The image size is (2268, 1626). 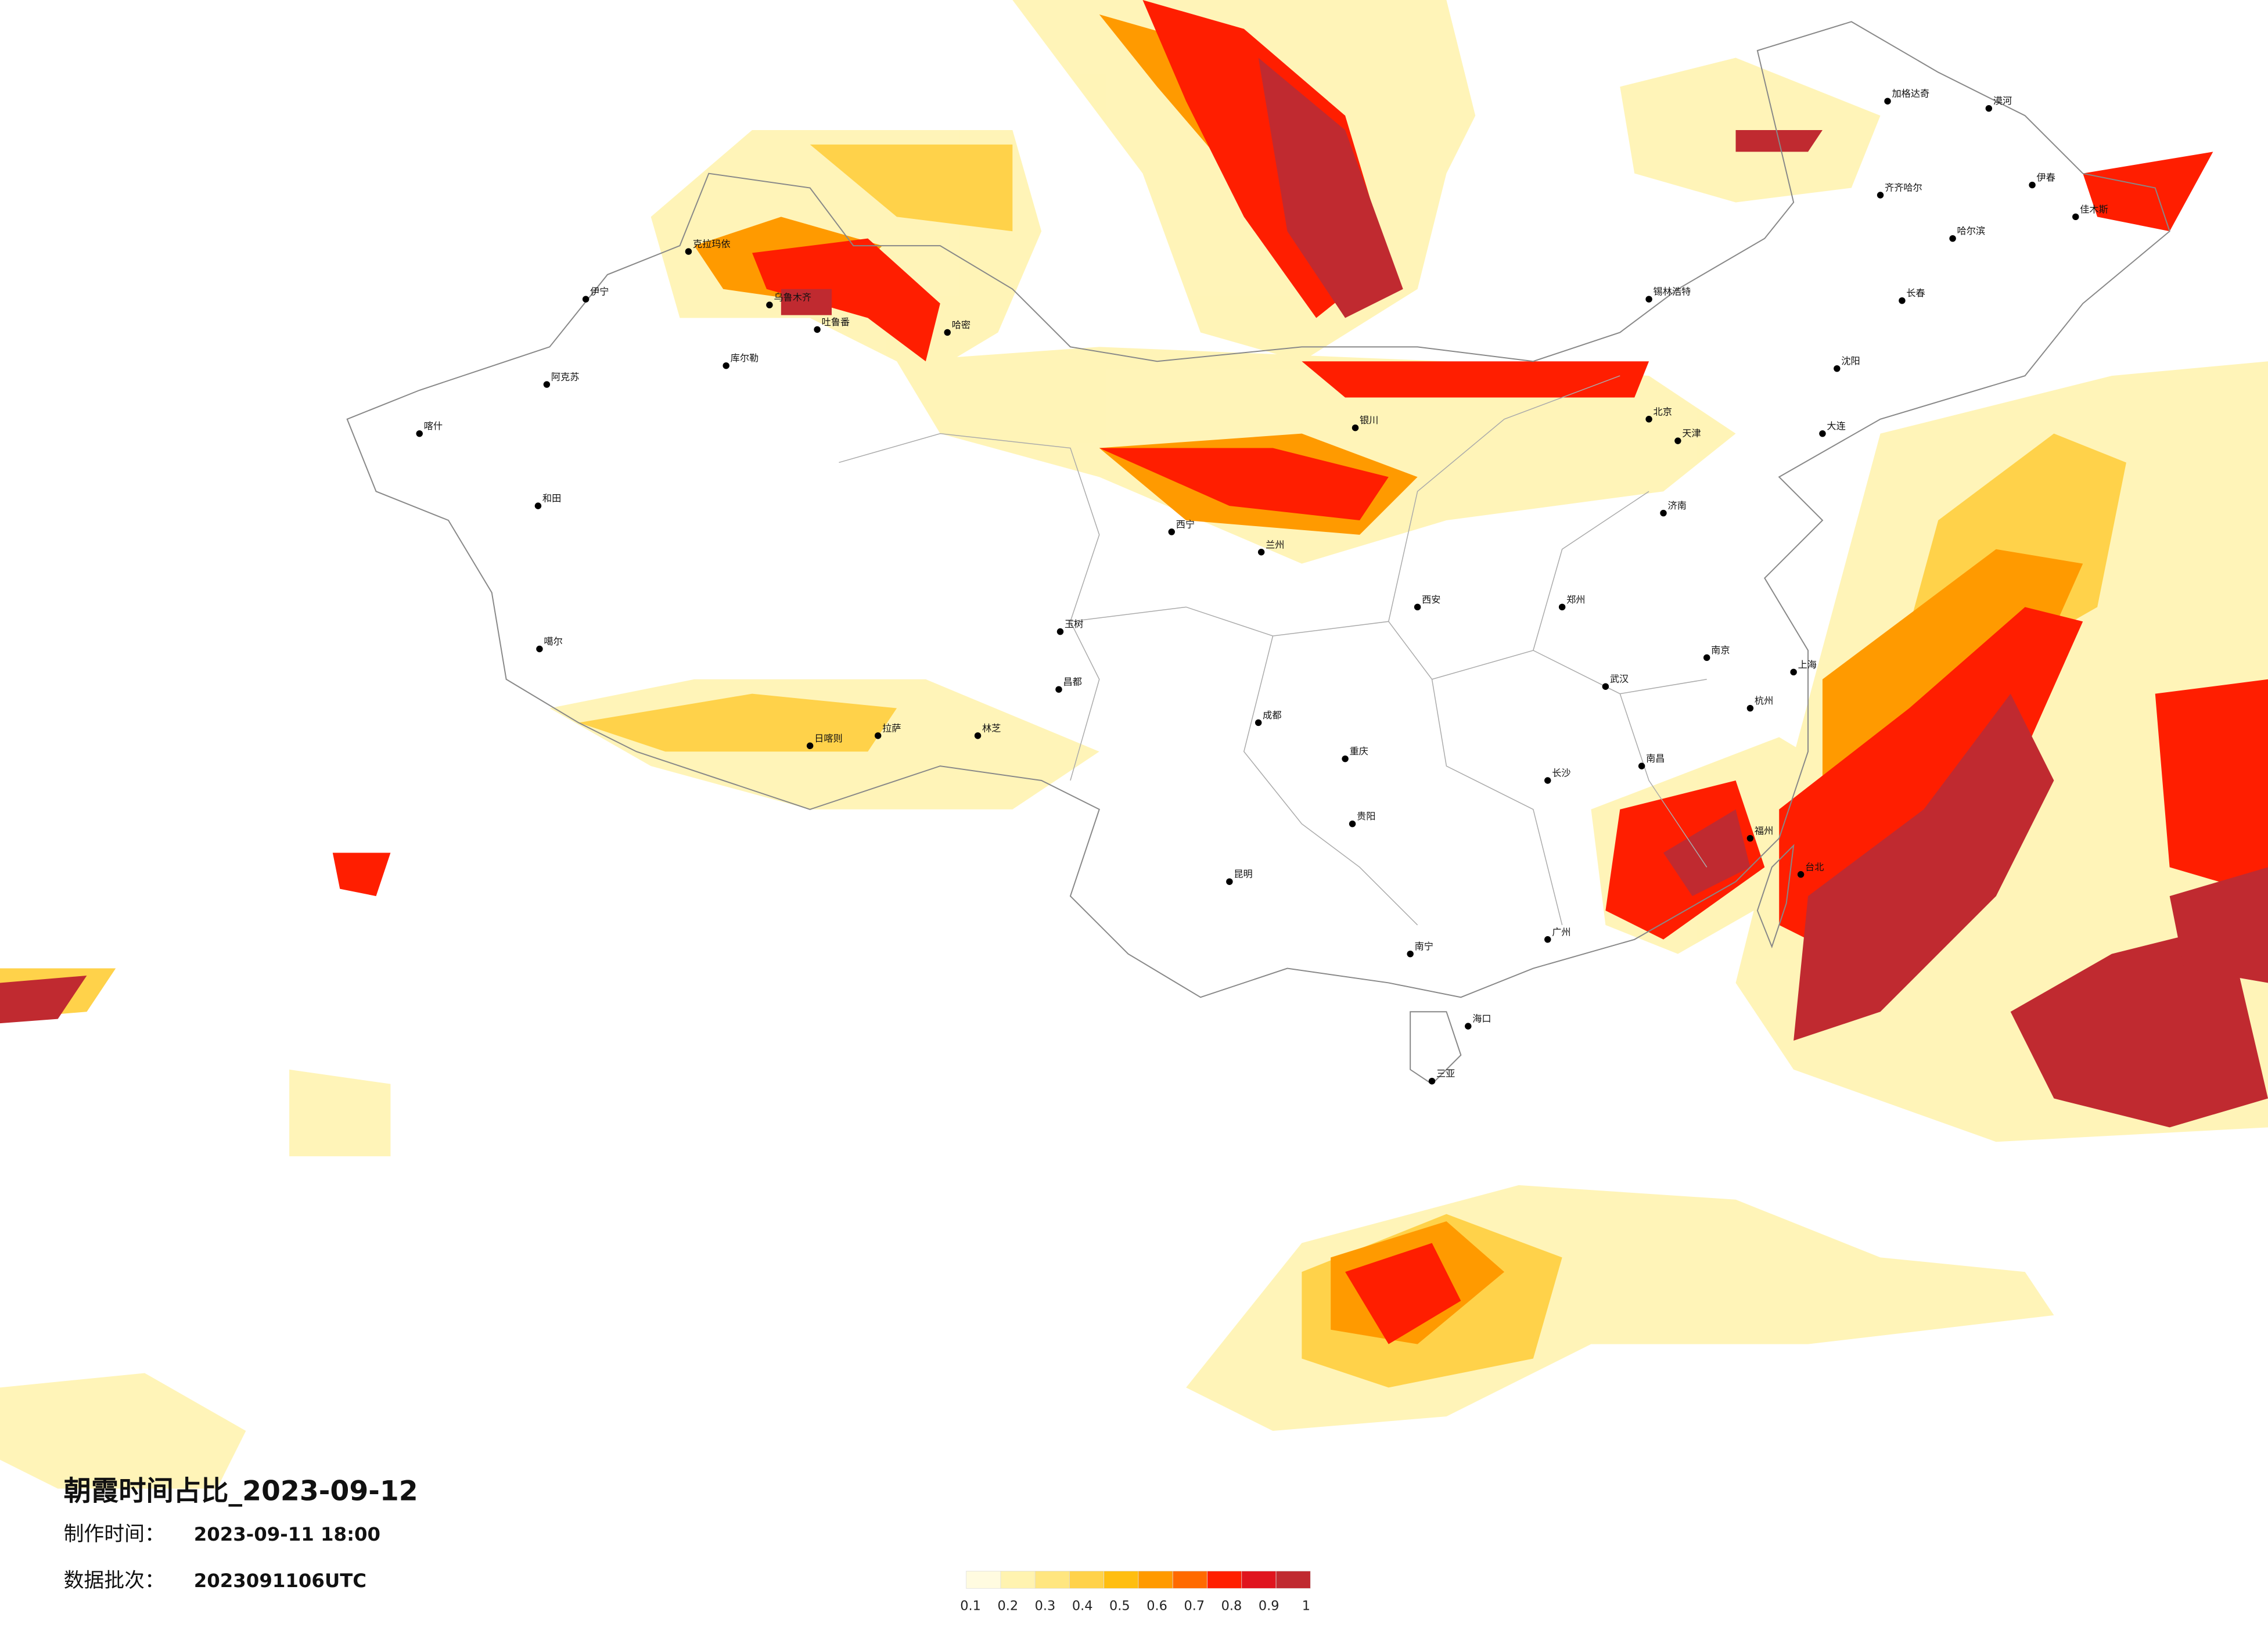 What do you see at coordinates (1445, 1073) in the screenshot?
I see `city-label: 三亚` at bounding box center [1445, 1073].